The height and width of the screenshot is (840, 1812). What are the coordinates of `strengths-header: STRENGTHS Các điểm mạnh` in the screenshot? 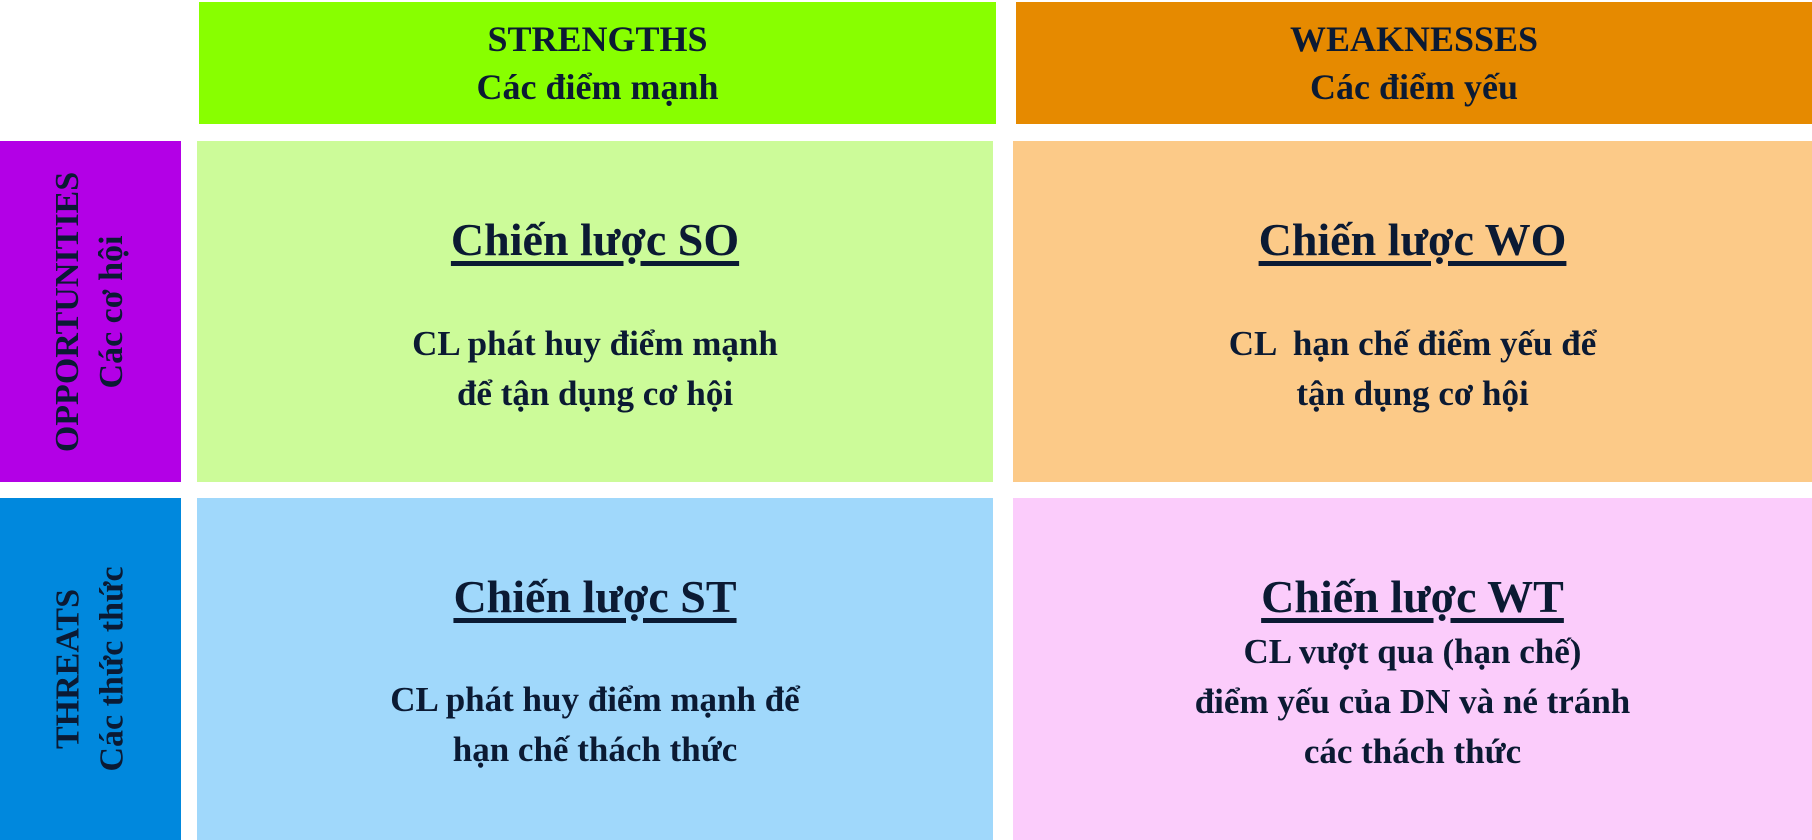 It's located at (597, 63).